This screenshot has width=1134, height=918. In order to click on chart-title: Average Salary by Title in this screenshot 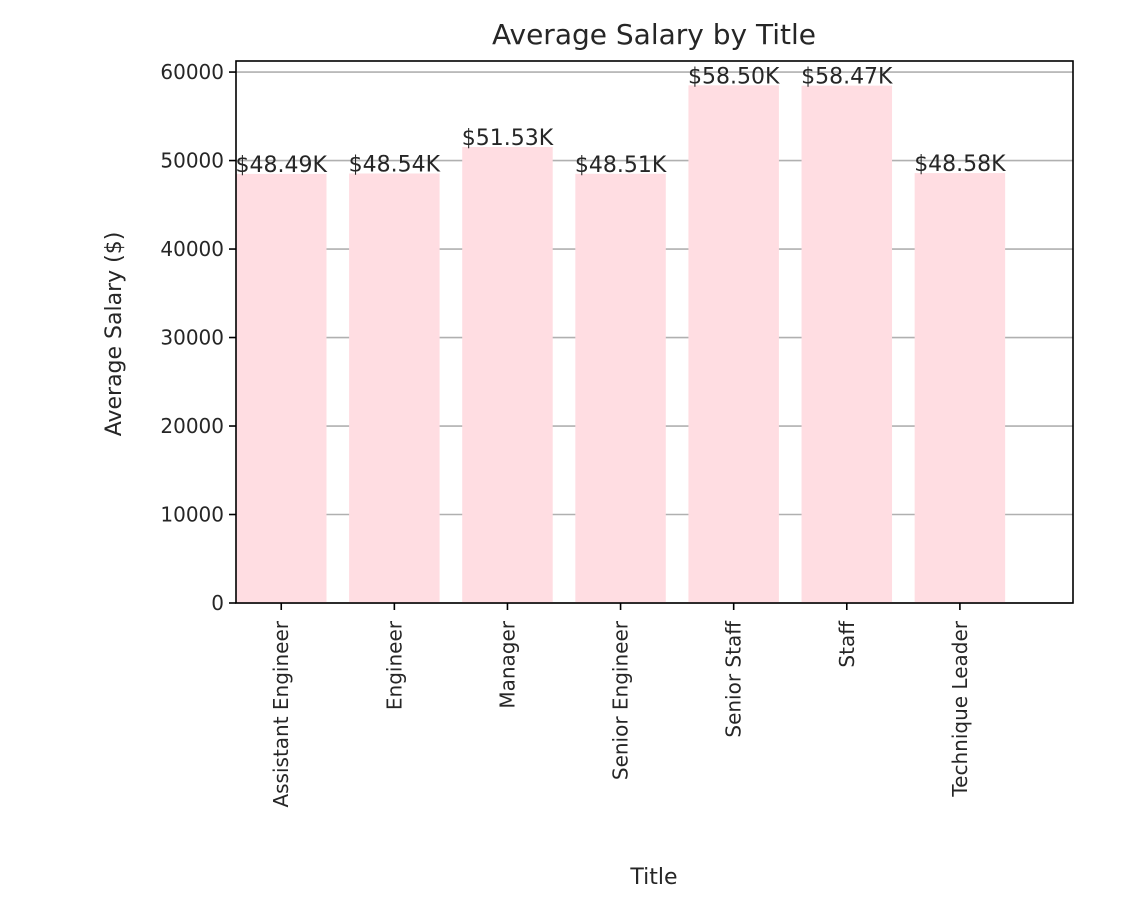, I will do `click(654, 34)`.